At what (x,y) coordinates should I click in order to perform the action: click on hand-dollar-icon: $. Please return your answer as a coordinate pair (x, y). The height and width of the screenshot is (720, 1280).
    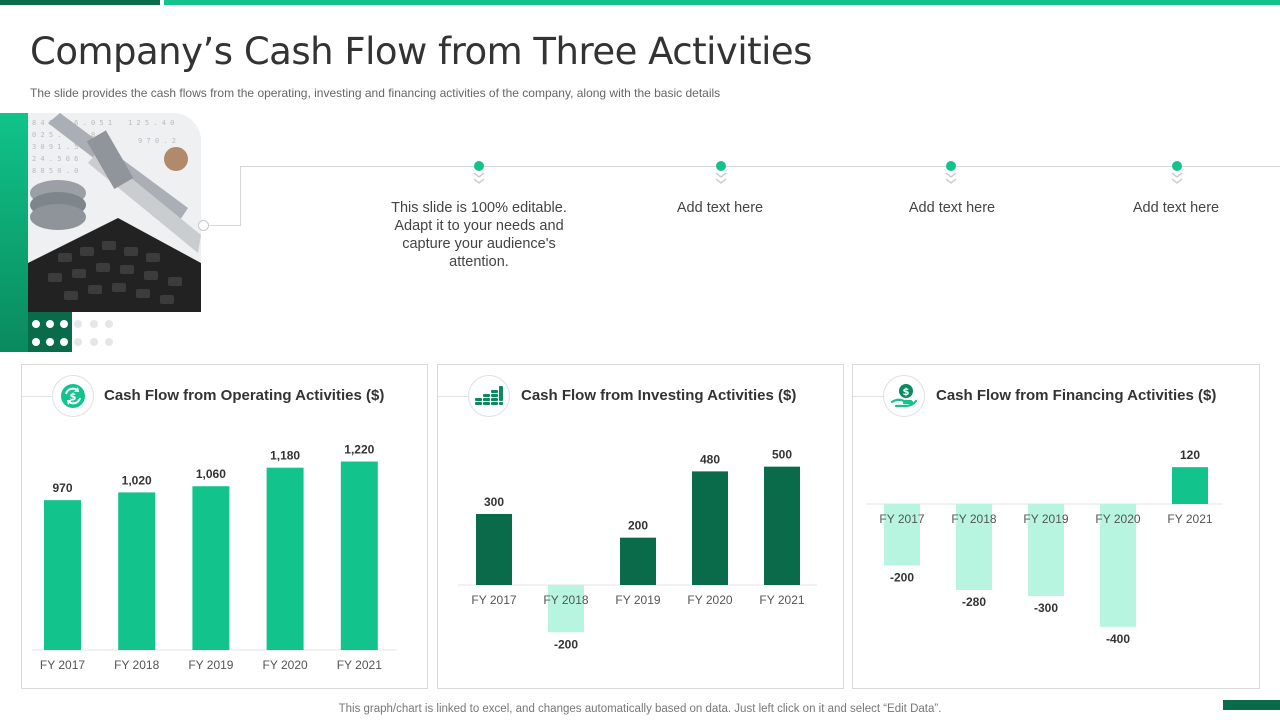
    Looking at the image, I should click on (904, 396).